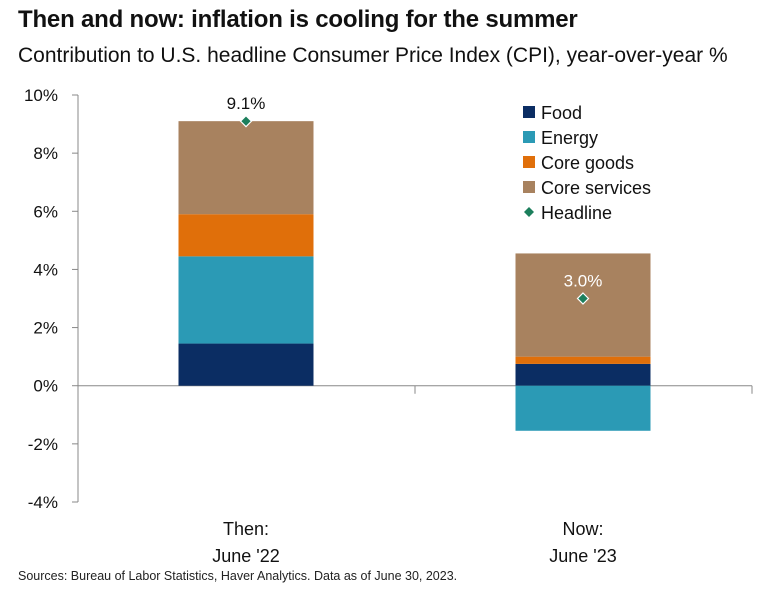 The width and height of the screenshot is (770, 595). Describe the element at coordinates (529, 112) in the screenshot. I see `legend-swatch-food` at that location.